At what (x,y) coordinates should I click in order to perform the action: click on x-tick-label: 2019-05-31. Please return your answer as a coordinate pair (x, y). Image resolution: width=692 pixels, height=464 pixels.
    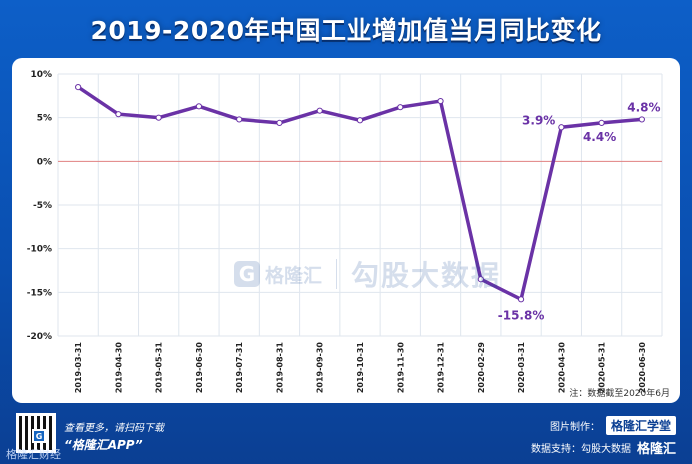
    Looking at the image, I should click on (159, 368).